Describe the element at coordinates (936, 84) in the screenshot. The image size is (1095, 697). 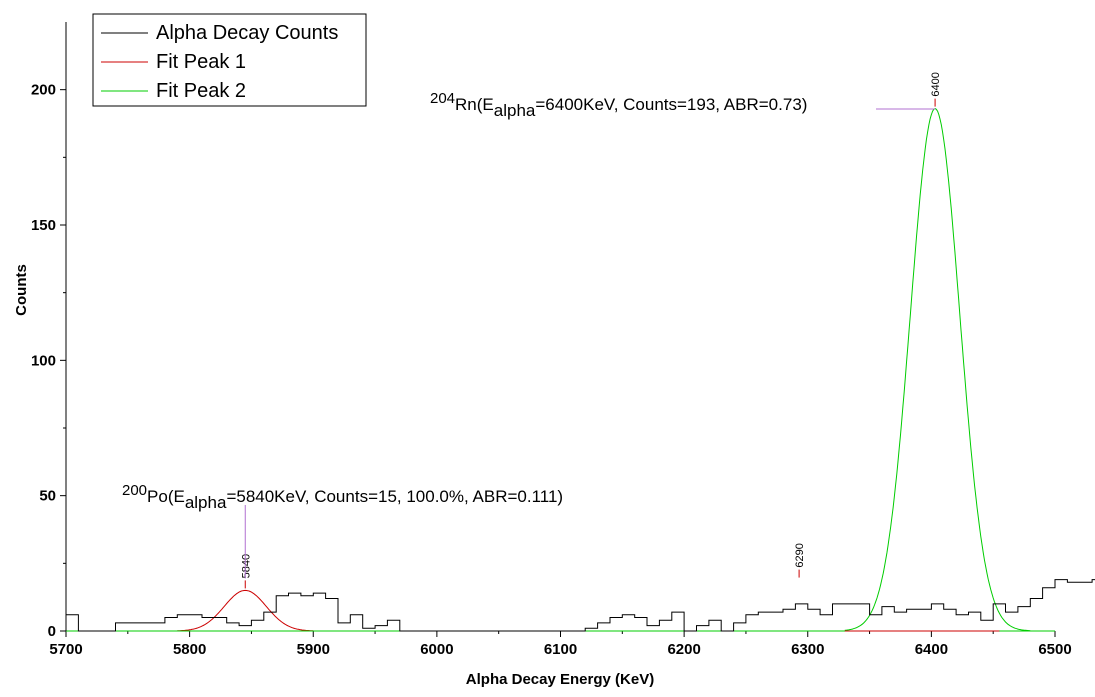
I see `peak-label-6400: 6400` at that location.